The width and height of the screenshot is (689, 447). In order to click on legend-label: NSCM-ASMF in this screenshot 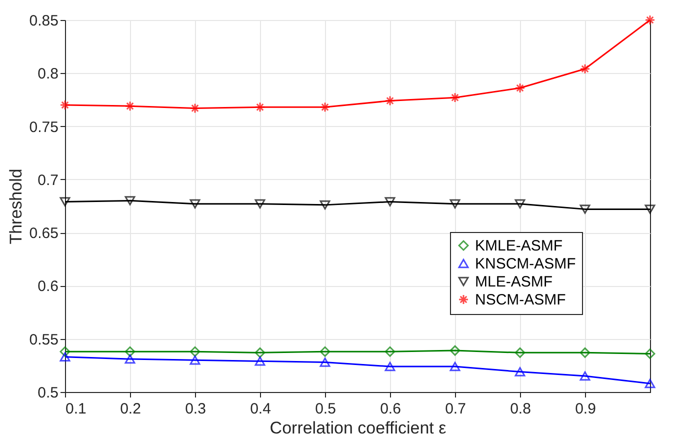, I will do `click(520, 300)`.